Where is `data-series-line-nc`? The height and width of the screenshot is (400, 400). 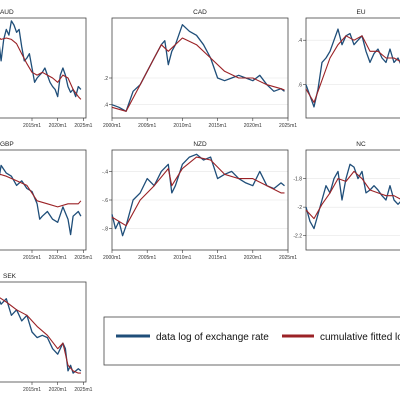
data-series-line-nc is located at coordinates (352, 196).